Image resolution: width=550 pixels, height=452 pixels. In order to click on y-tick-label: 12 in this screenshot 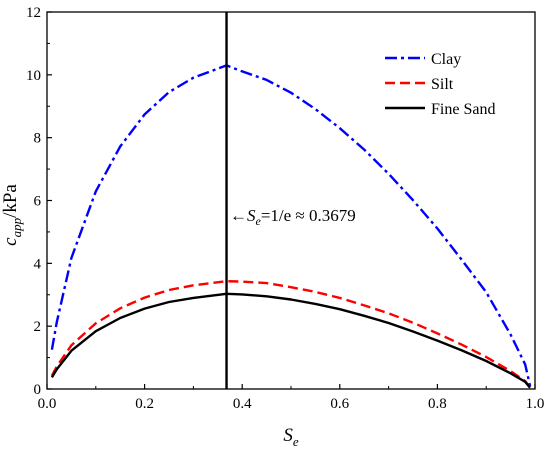, I will do `click(33, 13)`.